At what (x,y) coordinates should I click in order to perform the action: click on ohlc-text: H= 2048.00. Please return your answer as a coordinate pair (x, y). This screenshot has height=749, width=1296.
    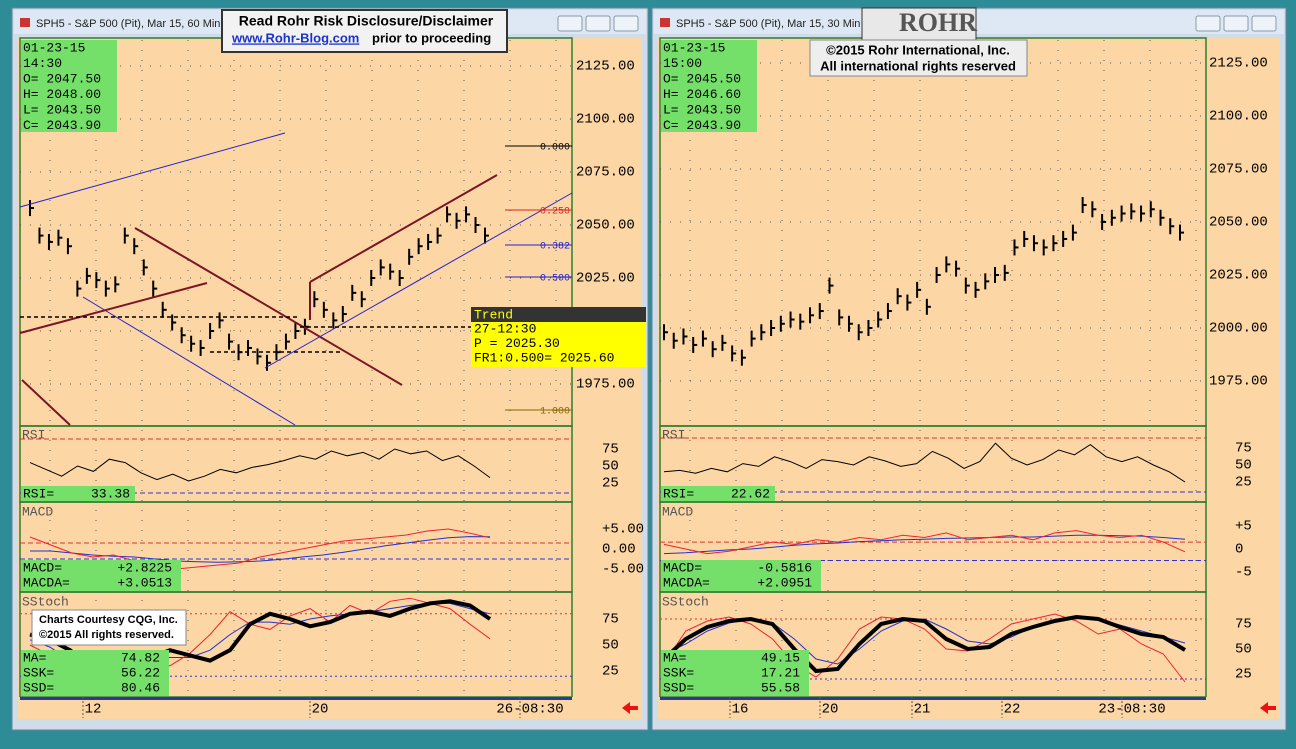
    Looking at the image, I should click on (62, 94).